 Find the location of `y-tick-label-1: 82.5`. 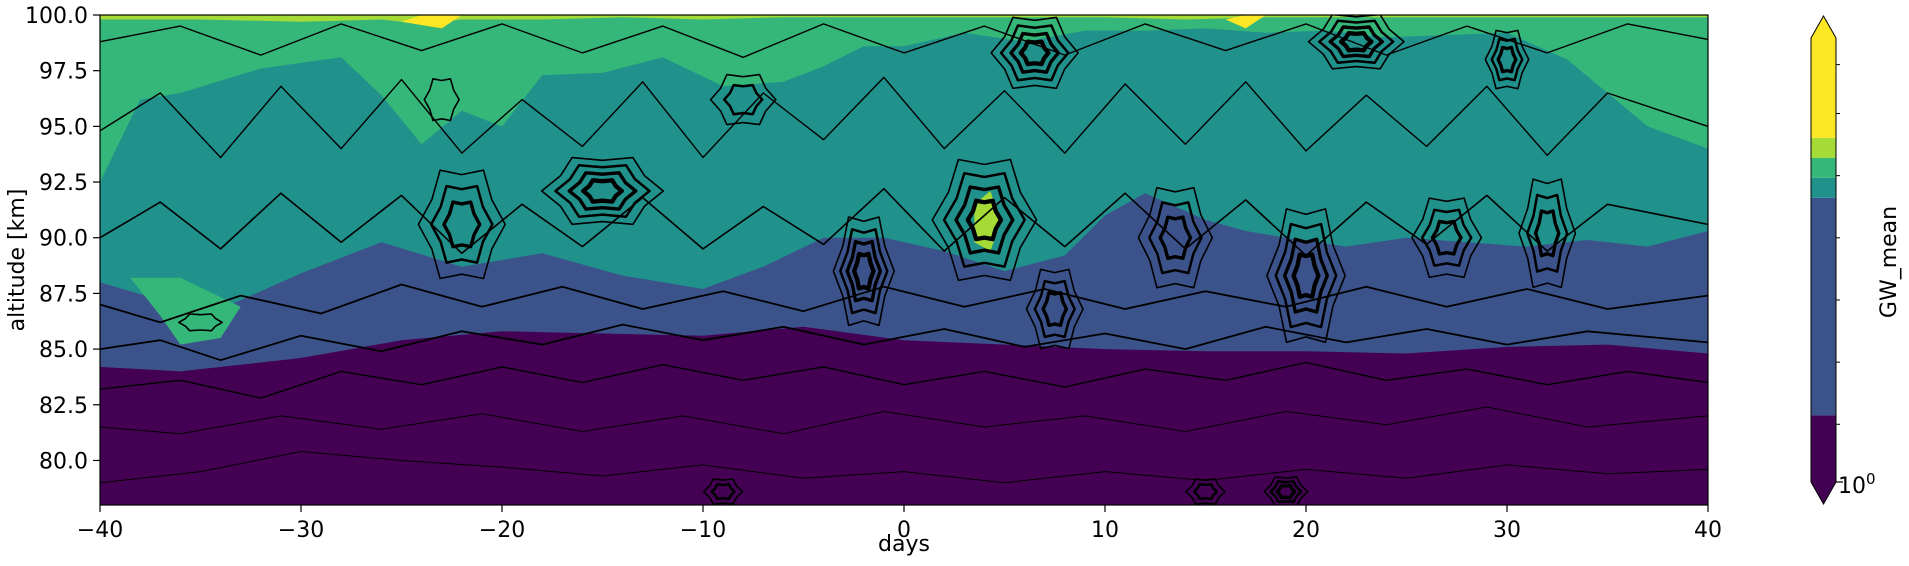

y-tick-label-1: 82.5 is located at coordinates (63, 406).